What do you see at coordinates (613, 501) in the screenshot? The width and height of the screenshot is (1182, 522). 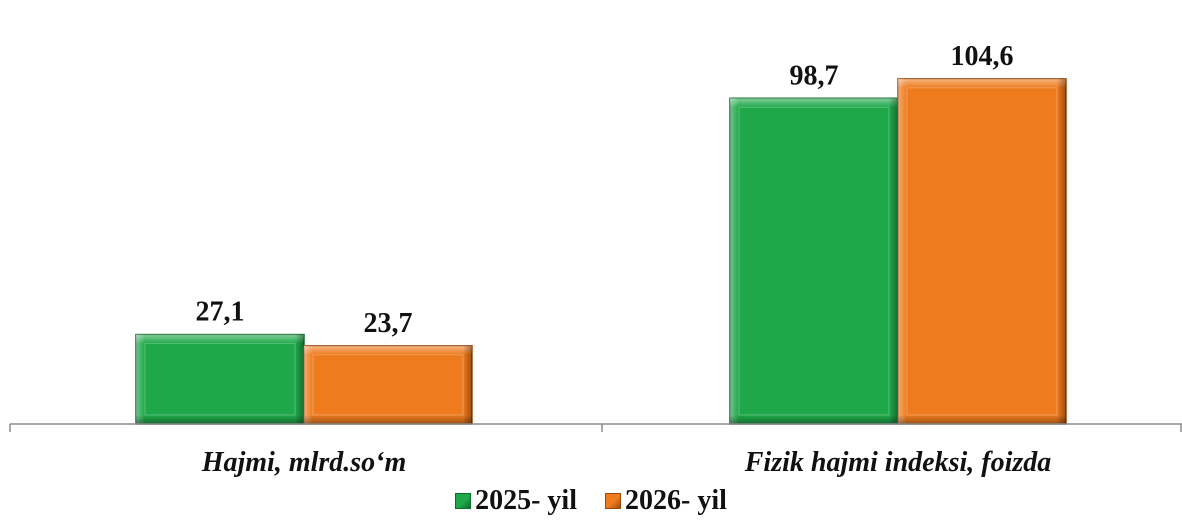 I see `legend-swatch-2026` at bounding box center [613, 501].